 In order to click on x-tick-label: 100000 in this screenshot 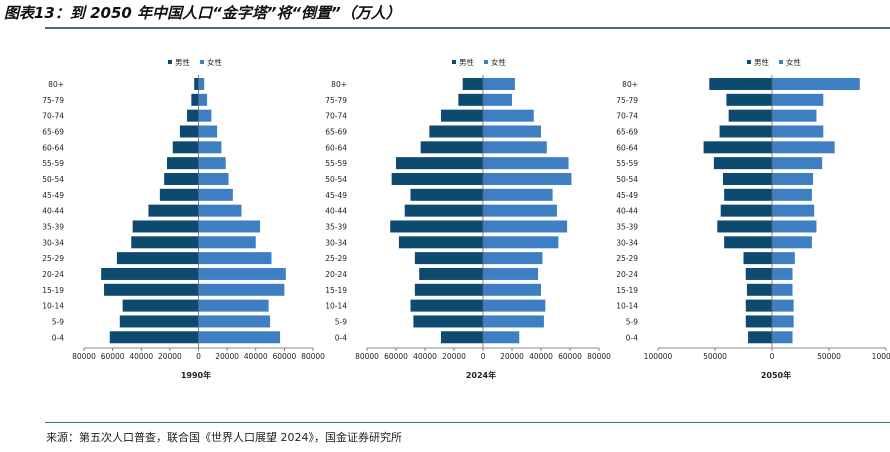, I will do `click(658, 356)`.